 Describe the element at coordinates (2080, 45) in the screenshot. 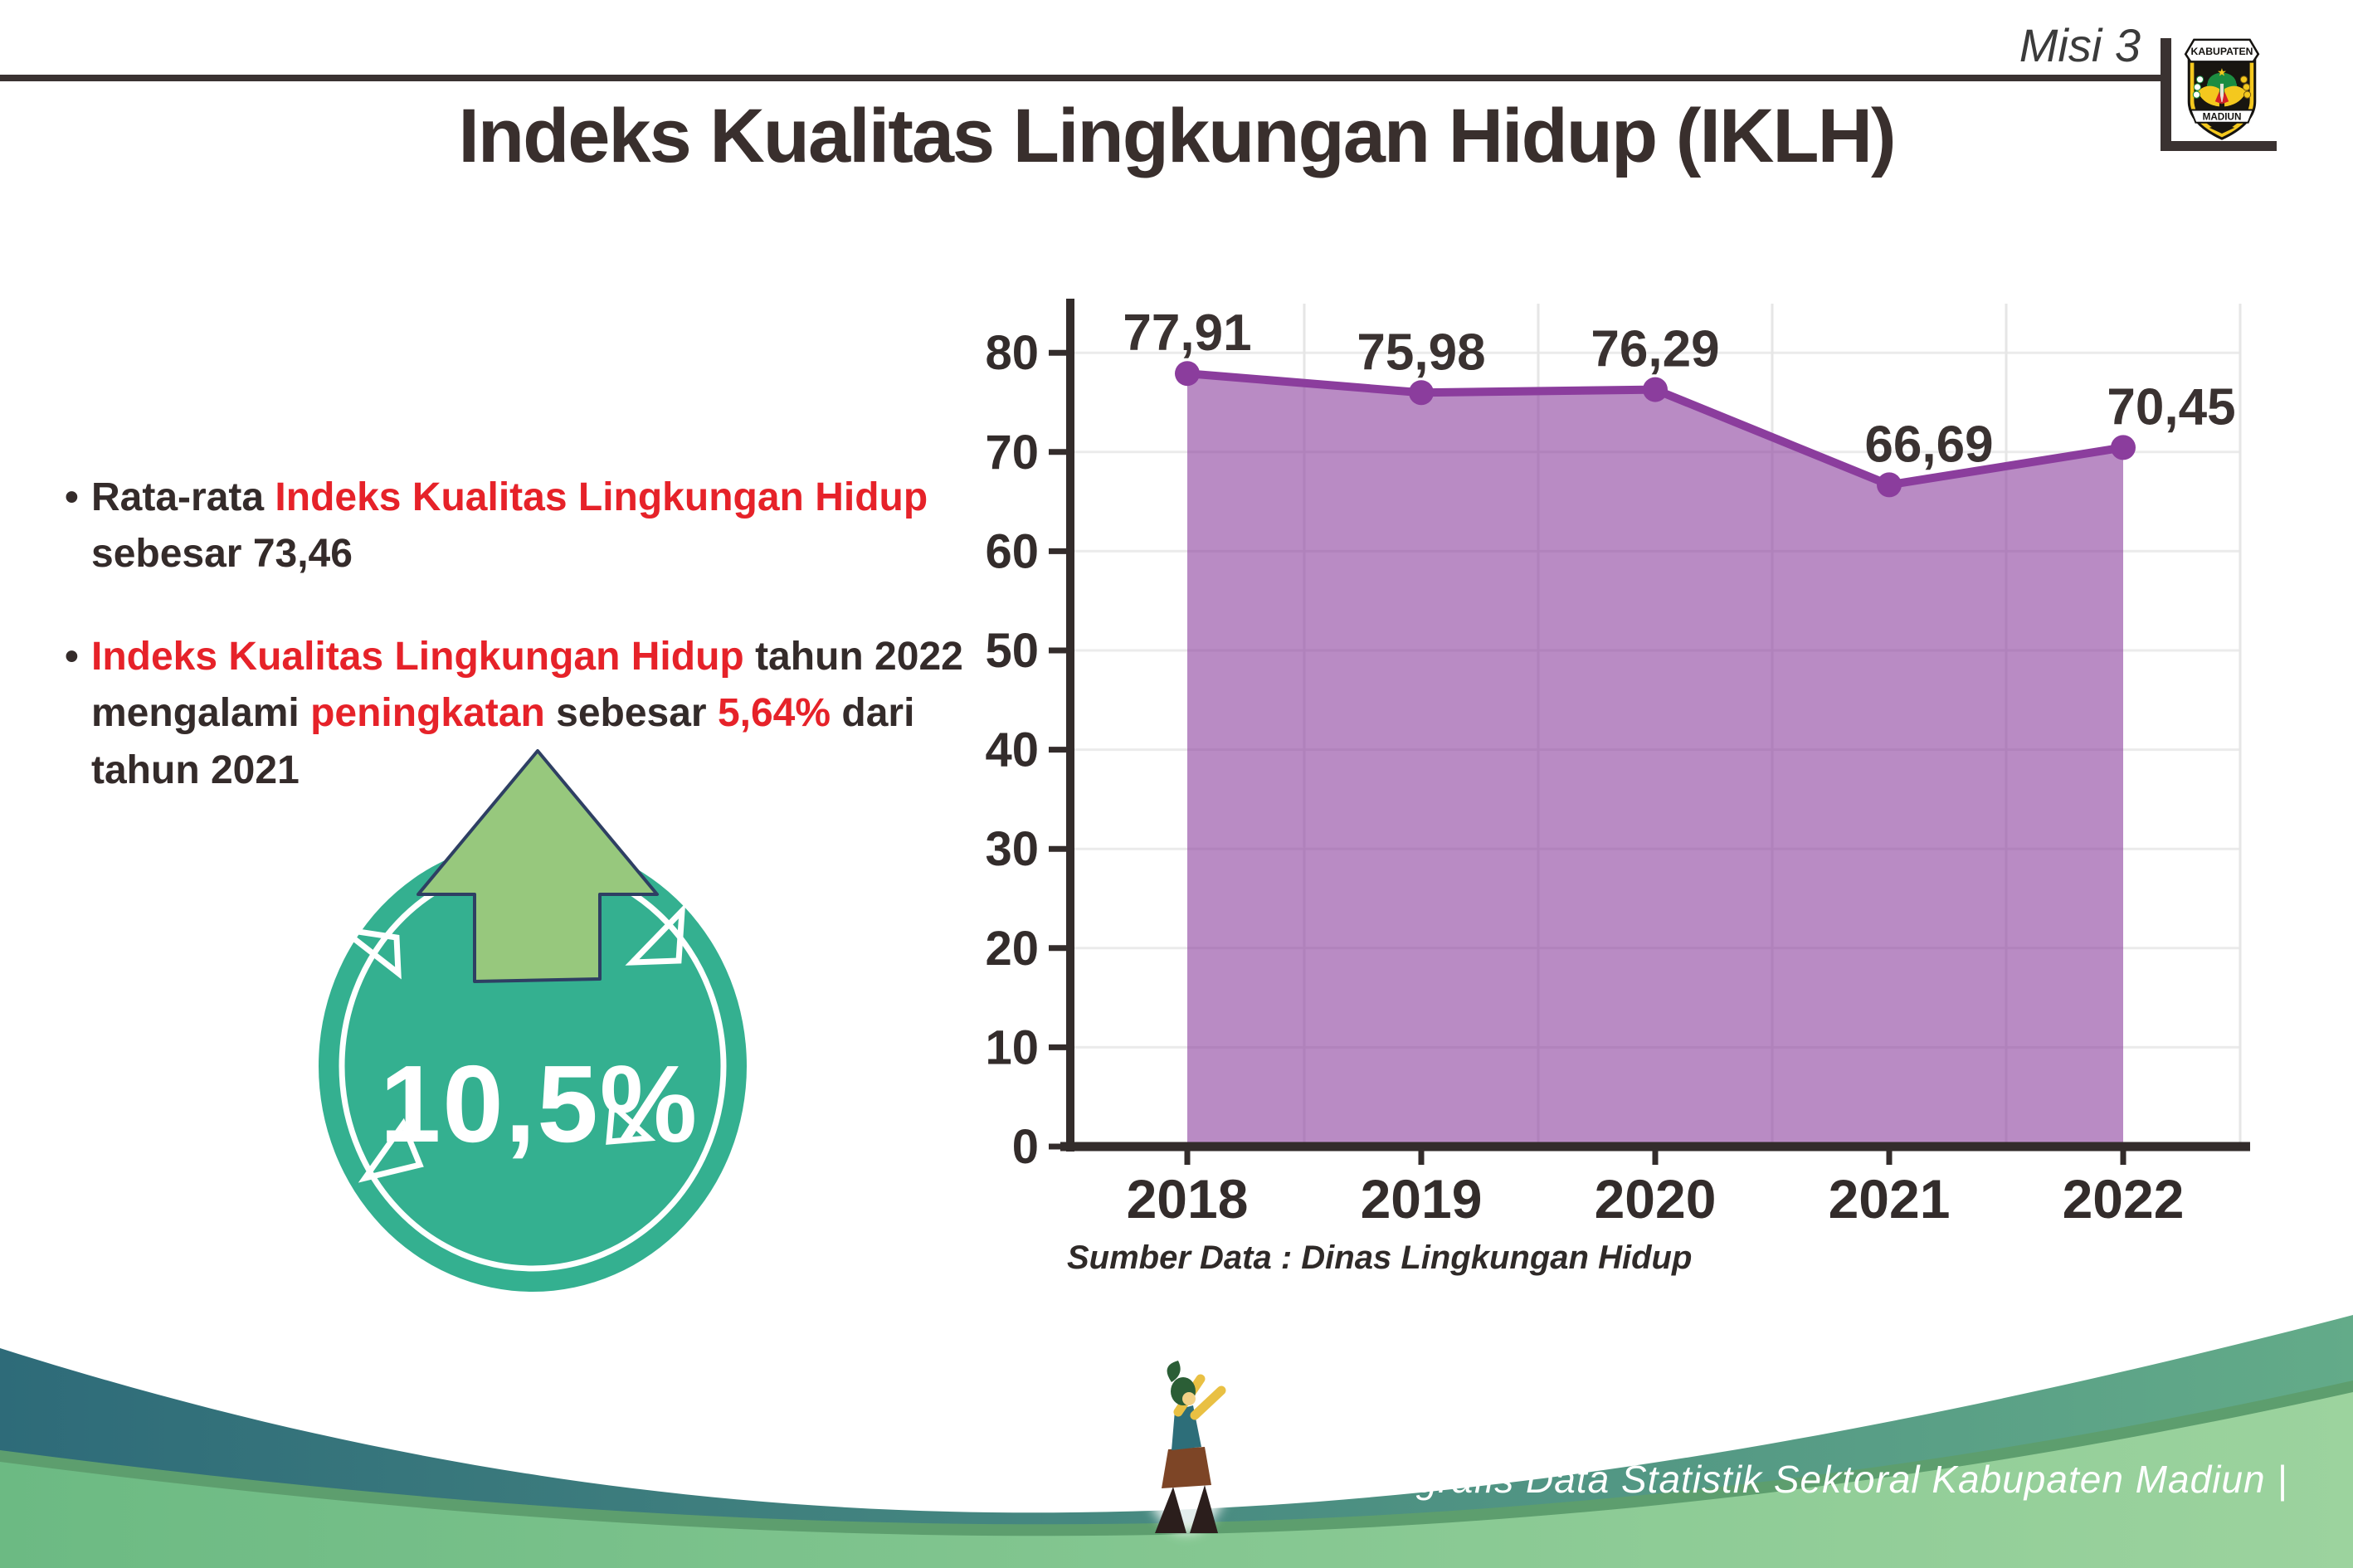

I see `misi-label: Misi 3` at that location.